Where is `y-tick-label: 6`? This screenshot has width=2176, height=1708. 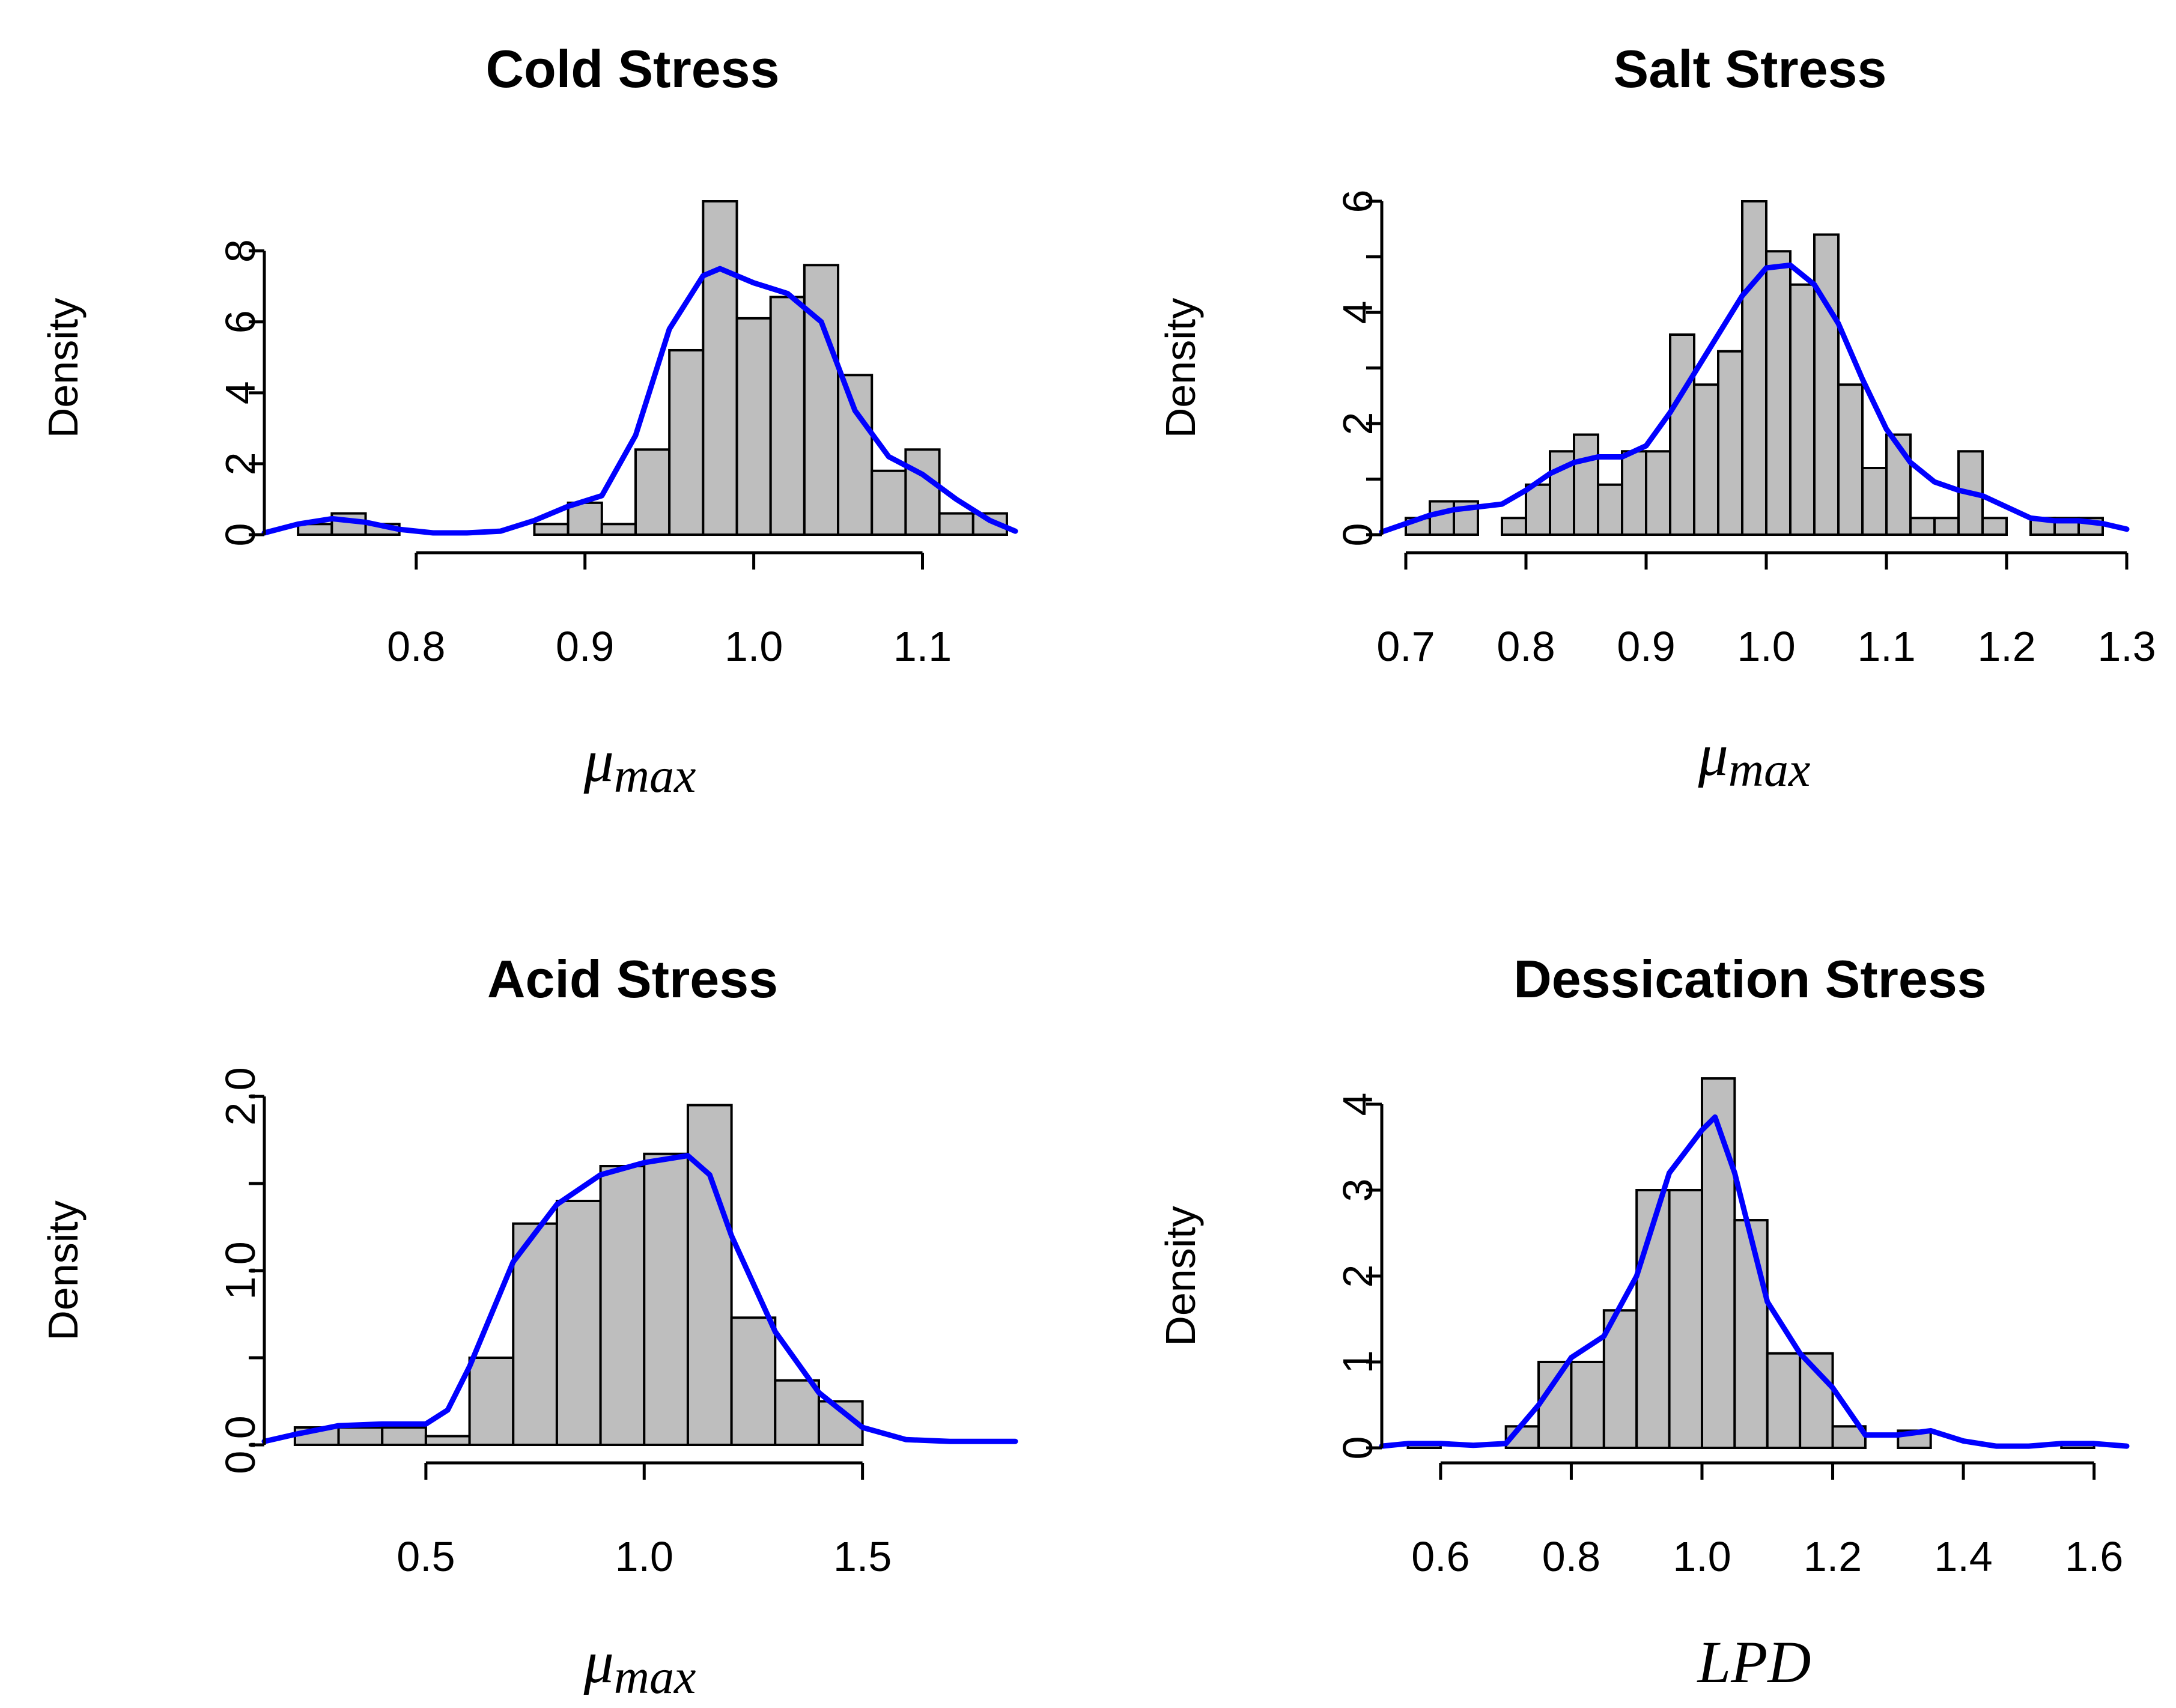 y-tick-label: 6 is located at coordinates (240, 321).